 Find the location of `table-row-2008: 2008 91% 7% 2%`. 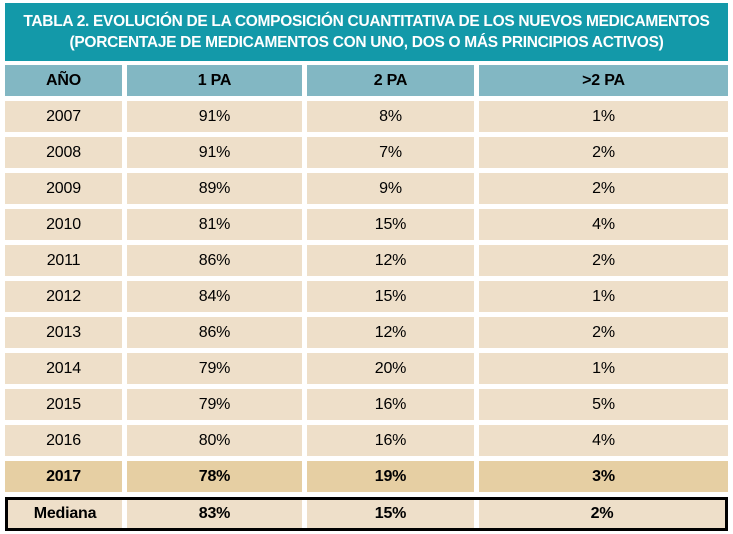

table-row-2008: 2008 91% 7% 2% is located at coordinates (366, 152).